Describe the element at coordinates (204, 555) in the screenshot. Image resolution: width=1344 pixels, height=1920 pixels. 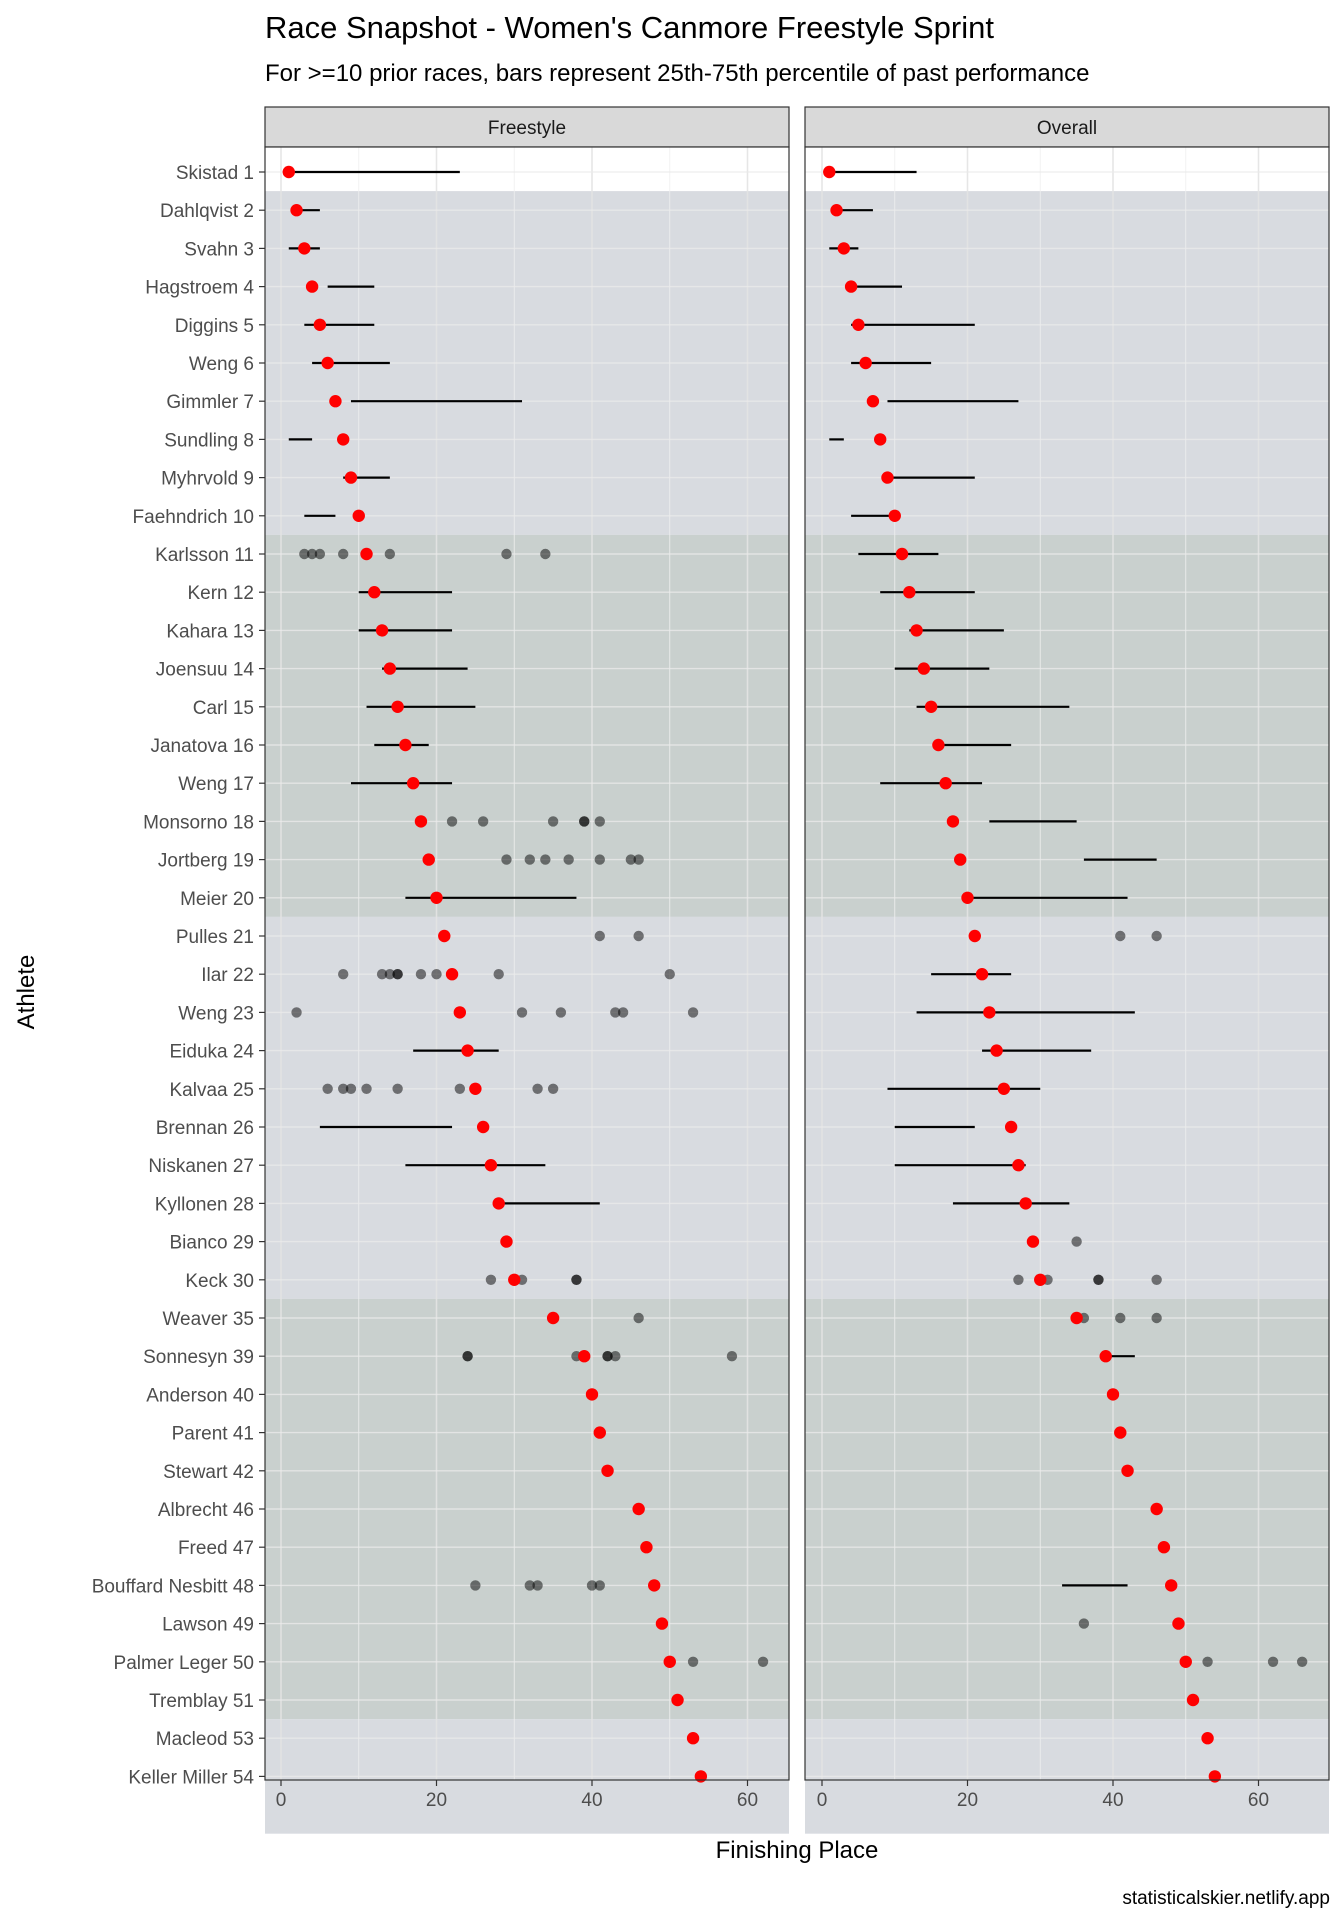
I see `y-tick-label: Karlsson 11` at that location.